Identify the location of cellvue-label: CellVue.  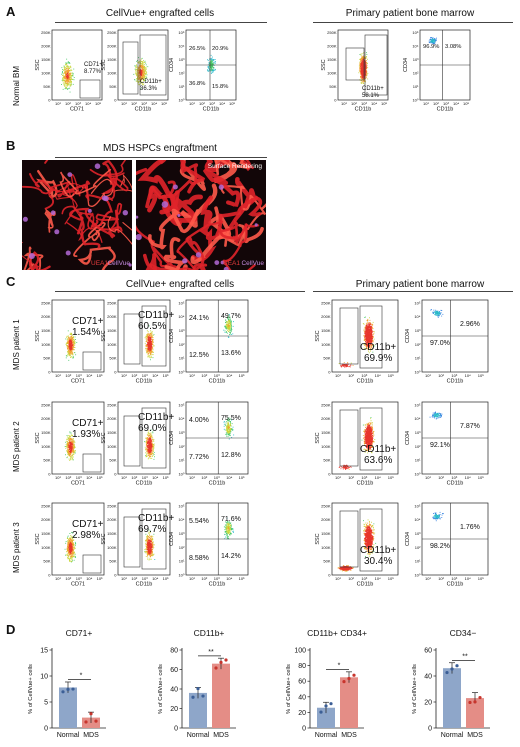
(118, 263).